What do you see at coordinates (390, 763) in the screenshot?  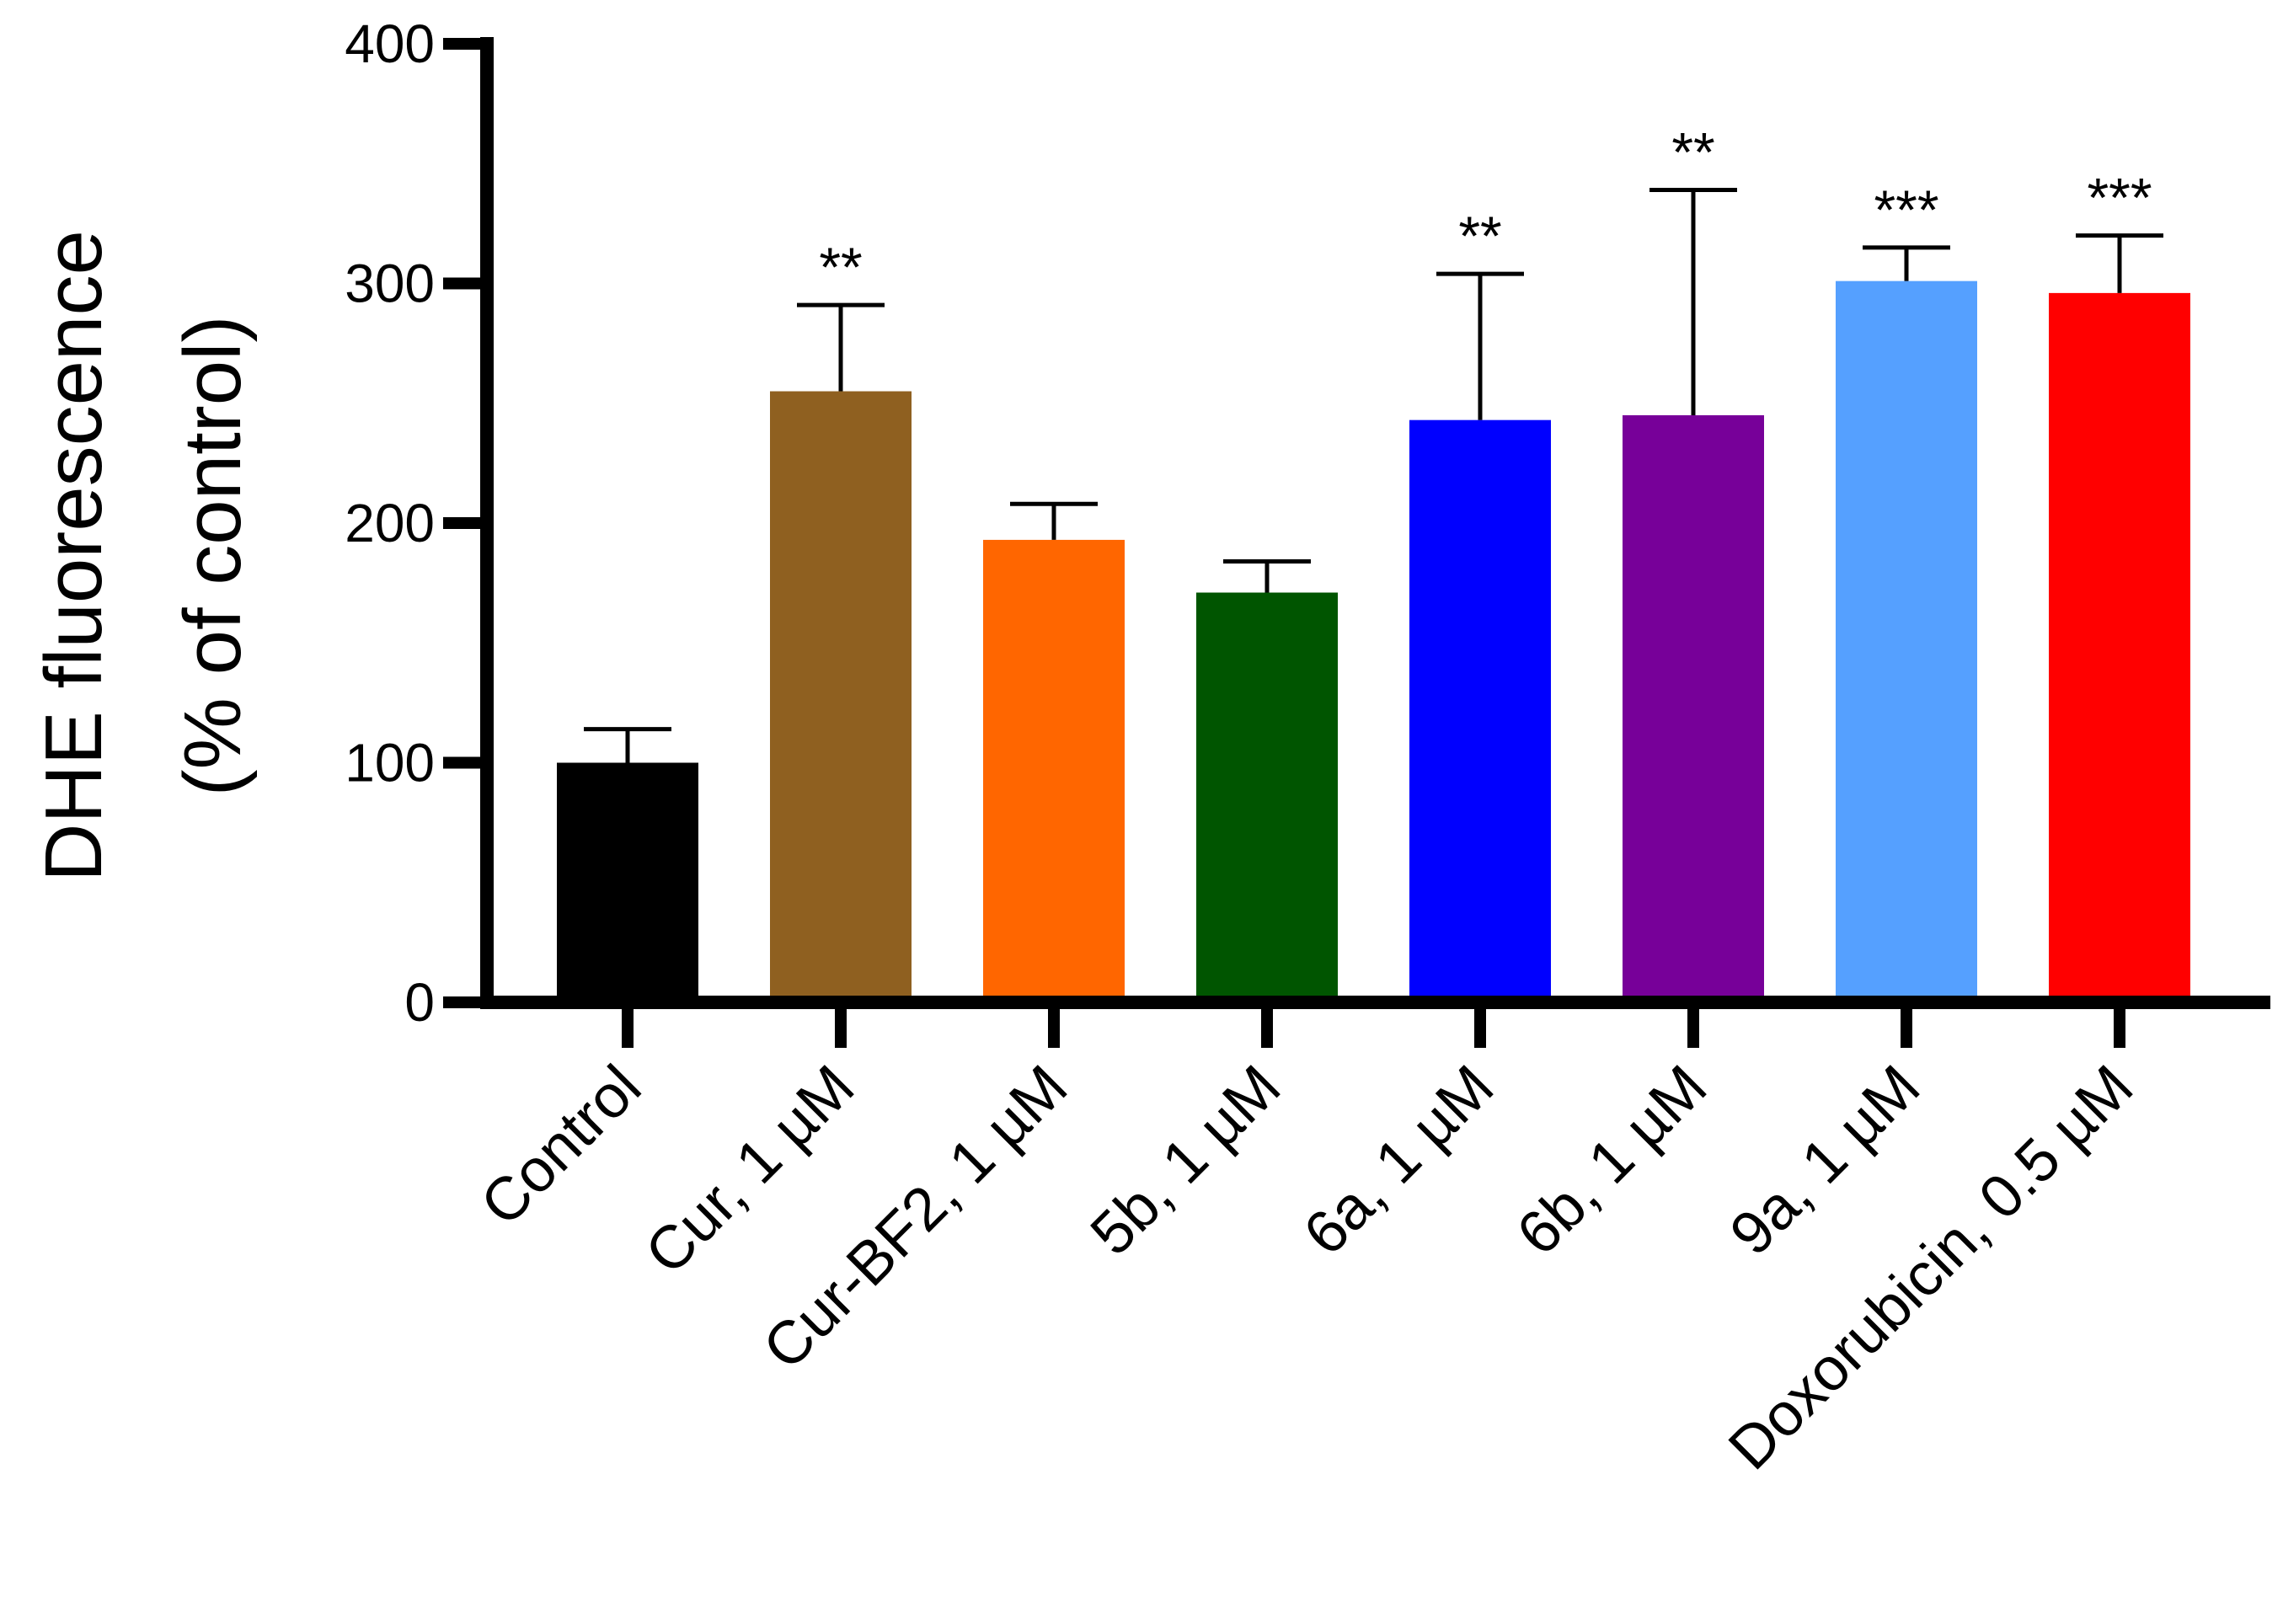 I see `y-tick-label: 100` at bounding box center [390, 763].